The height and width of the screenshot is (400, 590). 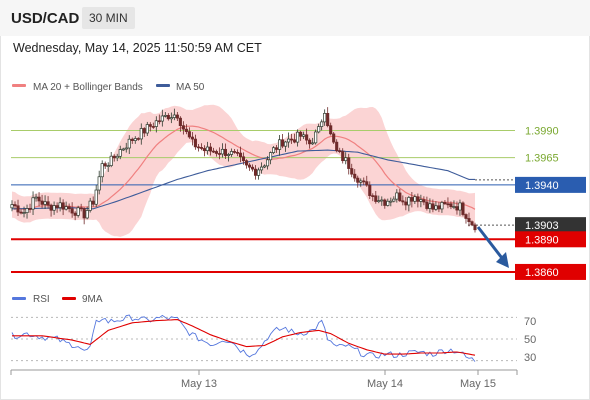 I want to click on legend-rsi-ma-swatch, so click(x=69, y=298).